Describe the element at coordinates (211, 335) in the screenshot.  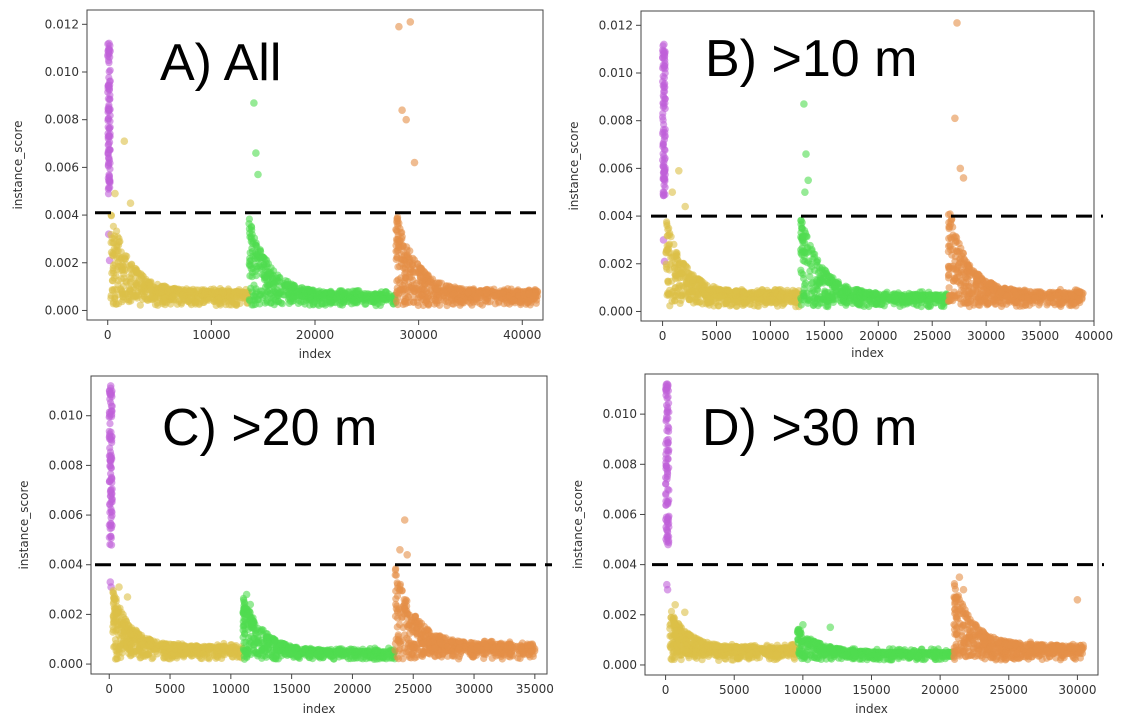
I see `x-tick-label: 10000` at that location.